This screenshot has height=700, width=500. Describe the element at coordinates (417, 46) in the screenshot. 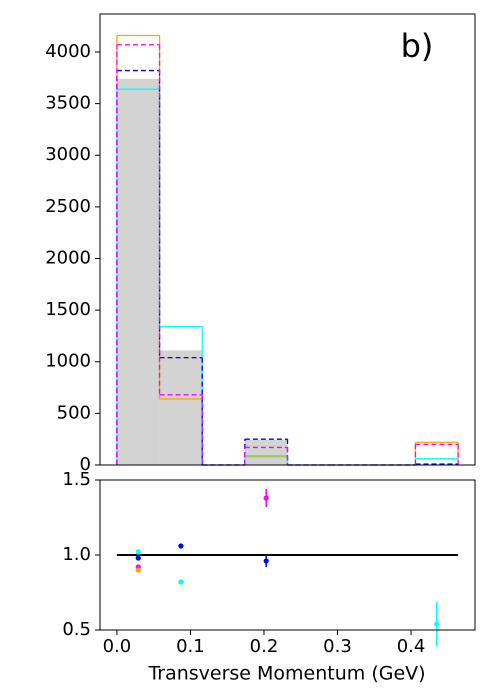

I see `panel-label: b)` at that location.